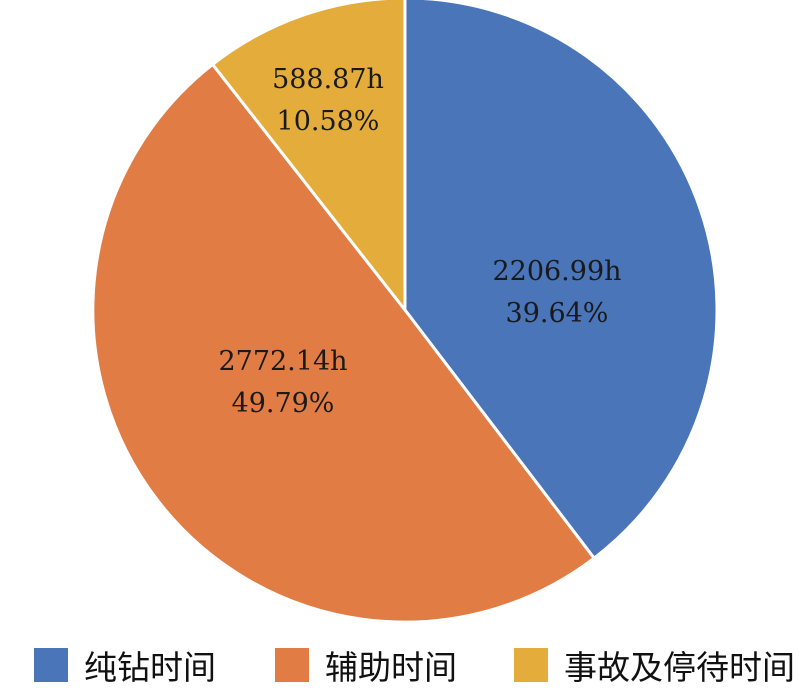 This screenshot has width=805, height=697. Describe the element at coordinates (391, 667) in the screenshot. I see `legend-label-auxiliary: 辅助时间` at that location.